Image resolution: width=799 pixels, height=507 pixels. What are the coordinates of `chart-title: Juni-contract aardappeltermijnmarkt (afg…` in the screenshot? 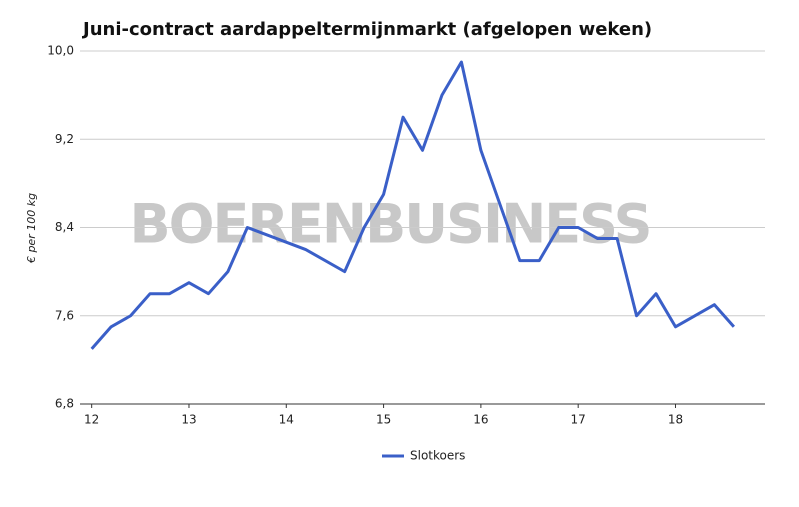 It's located at (366, 29).